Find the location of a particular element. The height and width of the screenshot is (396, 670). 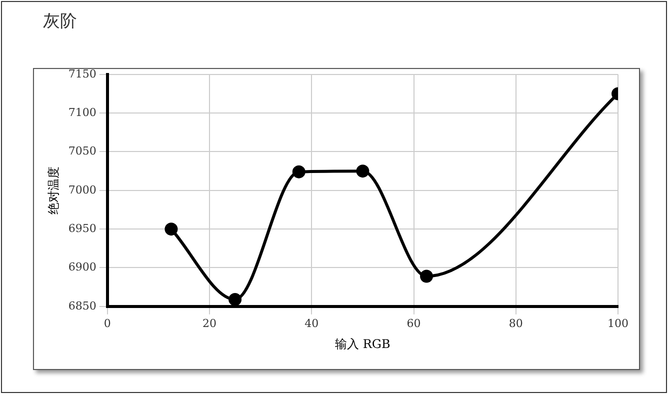

y-tick-label: 6850 is located at coordinates (82, 305).